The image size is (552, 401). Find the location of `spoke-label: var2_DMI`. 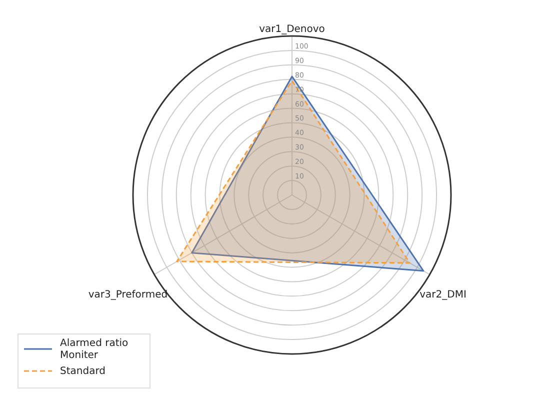

spoke-label: var2_DMI is located at coordinates (443, 295).